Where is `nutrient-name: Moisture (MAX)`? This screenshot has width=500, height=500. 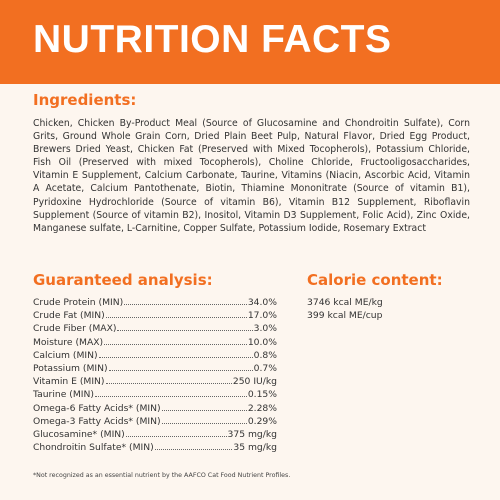
nutrient-name: Moisture (MAX) is located at coordinates (68, 342).